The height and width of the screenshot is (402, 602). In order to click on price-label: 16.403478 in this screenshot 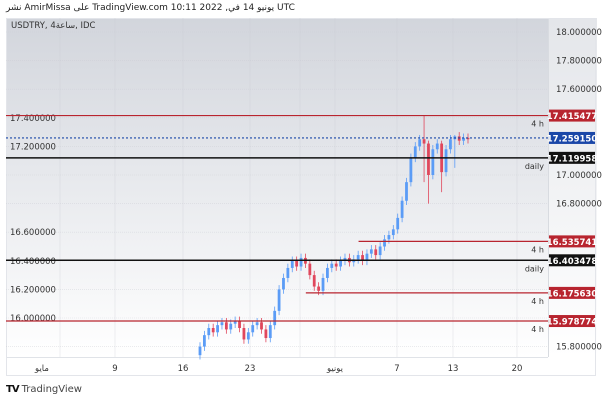, I will do `click(572, 262)`.